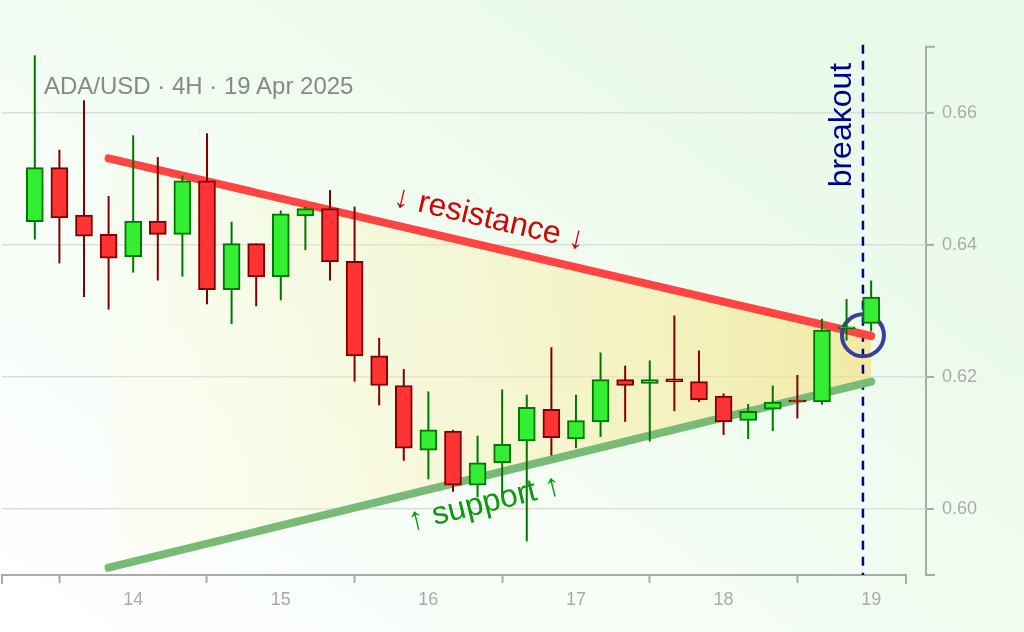 The width and height of the screenshot is (1024, 632). I want to click on annotation: ↑ support ↑, so click(484, 501).